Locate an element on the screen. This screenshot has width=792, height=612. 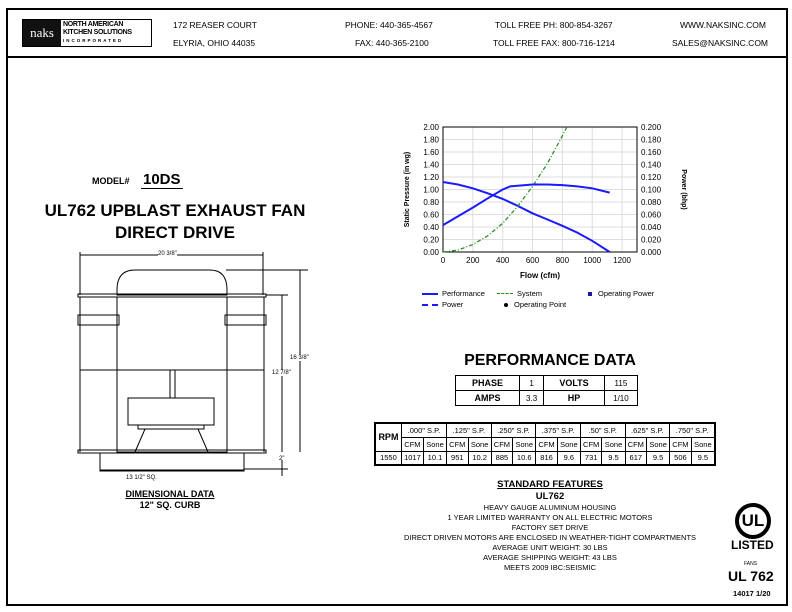
legend-operating-point: Operating Point is located at coordinates (540, 304).